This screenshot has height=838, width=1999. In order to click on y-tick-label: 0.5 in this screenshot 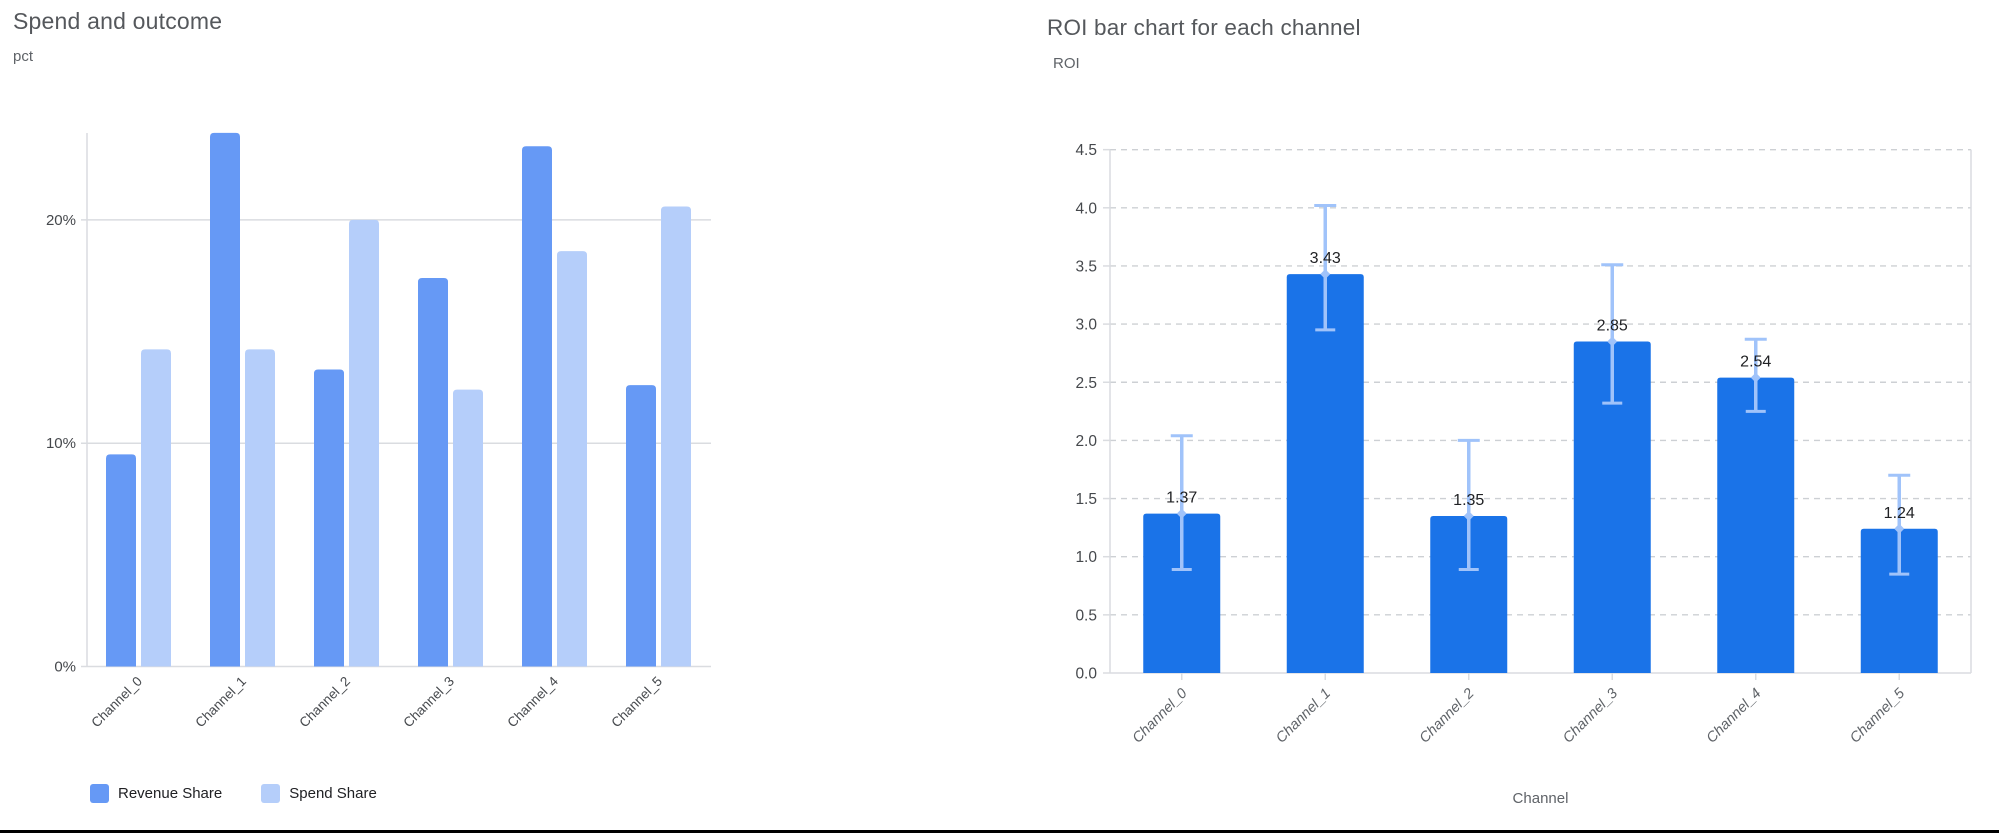, I will do `click(1086, 615)`.